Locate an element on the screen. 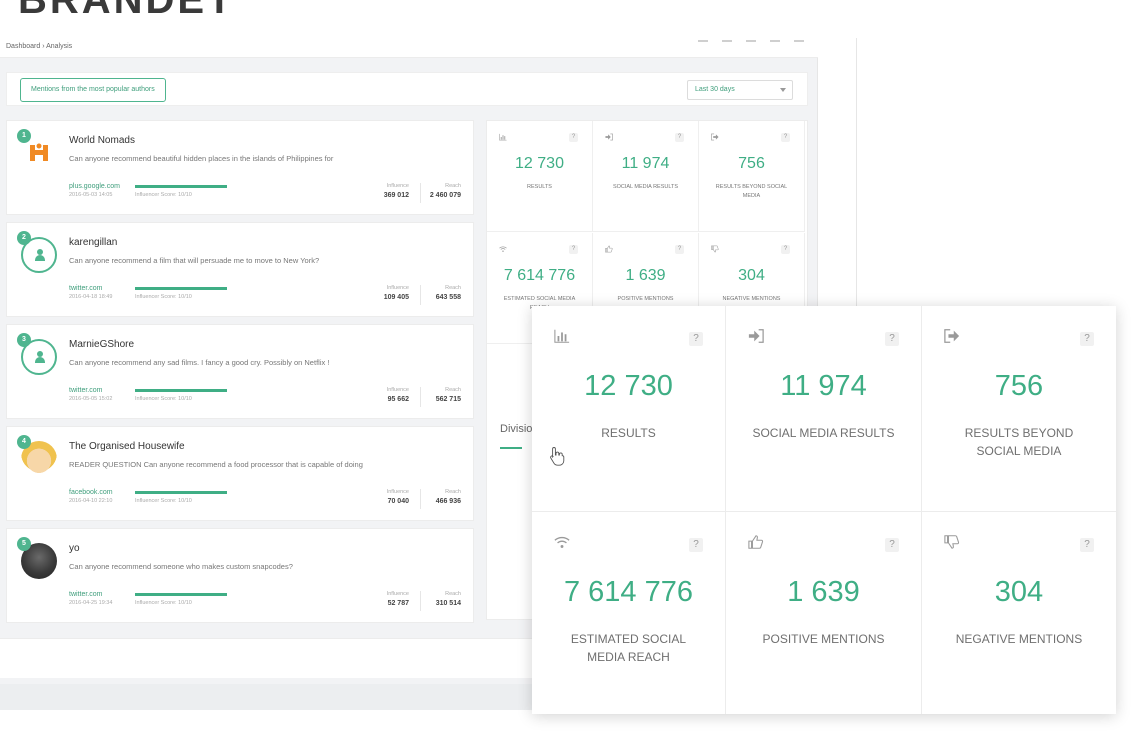 The image size is (1134, 742). mention-source-link: facebook.com is located at coordinates (91, 492).